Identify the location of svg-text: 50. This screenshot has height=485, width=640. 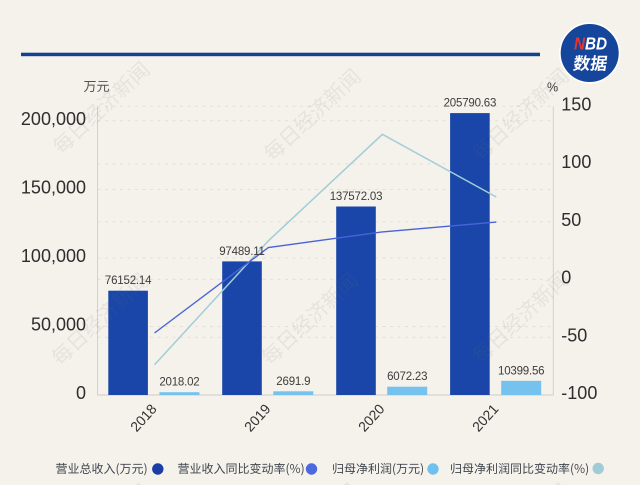
(571, 220).